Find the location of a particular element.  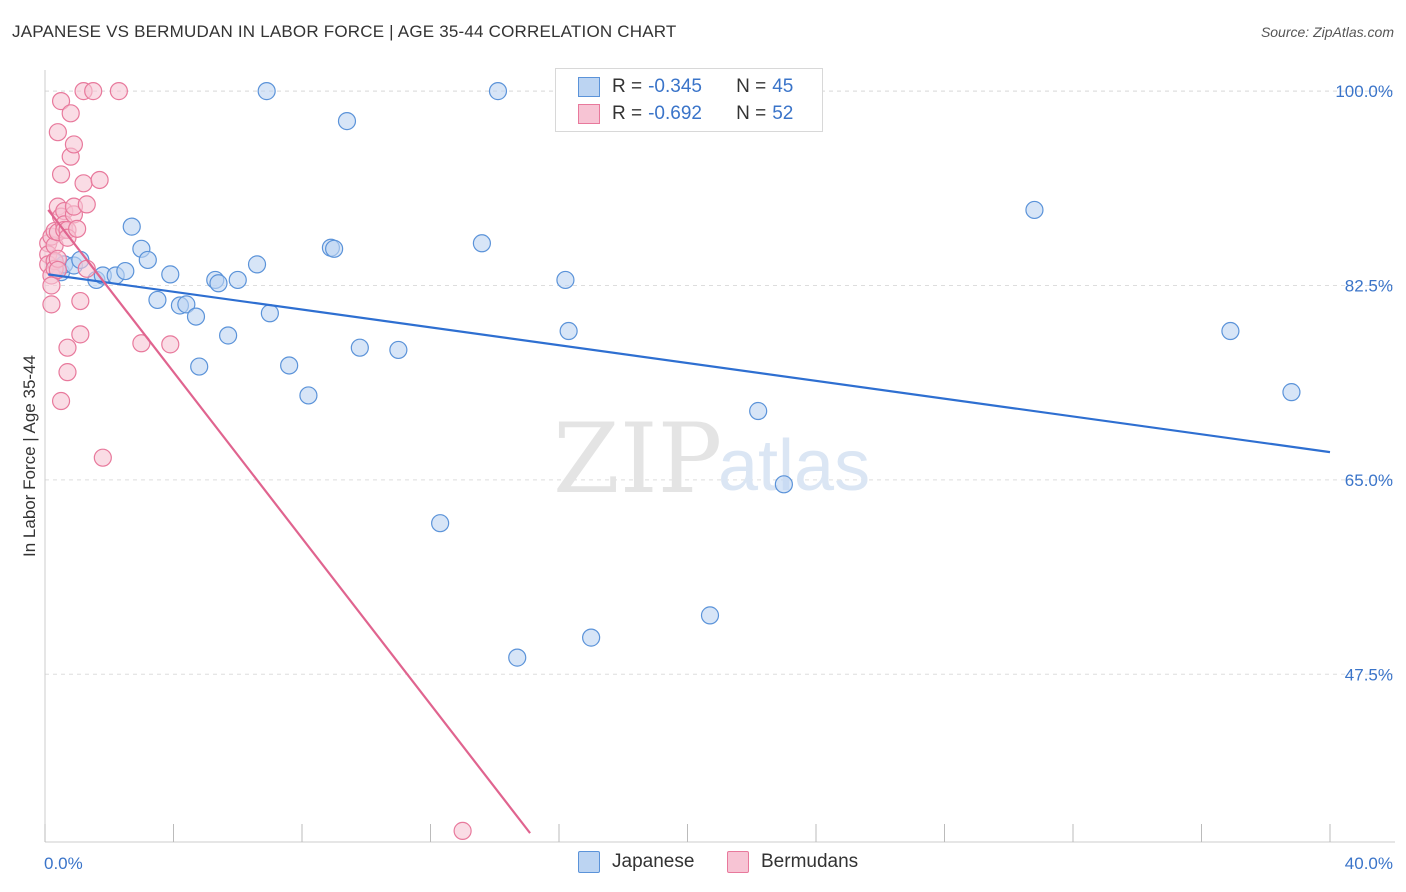

y-tick-label: 82.5% is located at coordinates (1369, 285).